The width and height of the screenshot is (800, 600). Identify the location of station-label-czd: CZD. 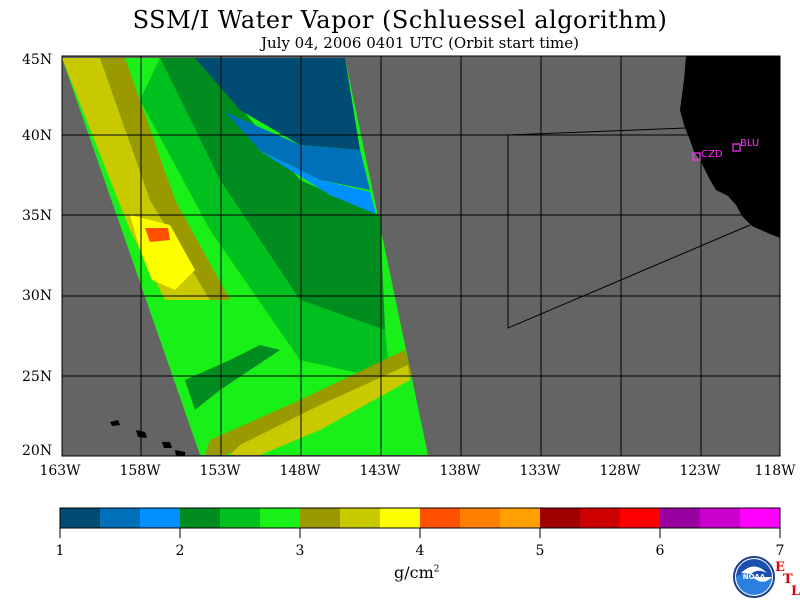
(712, 154).